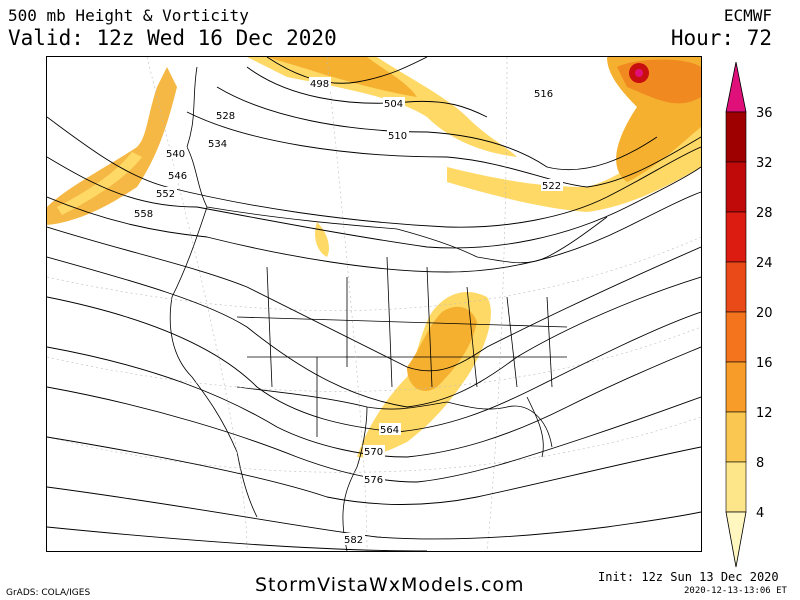 The width and height of the screenshot is (800, 600). What do you see at coordinates (48, 593) in the screenshot?
I see `grads-credit: GrADS: COLA/IGES` at bounding box center [48, 593].